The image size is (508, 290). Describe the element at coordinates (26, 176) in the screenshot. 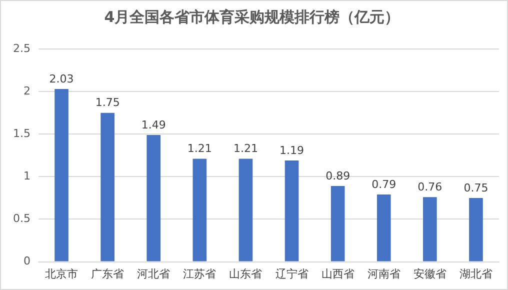

I see `y-tick-label: 1` at that location.